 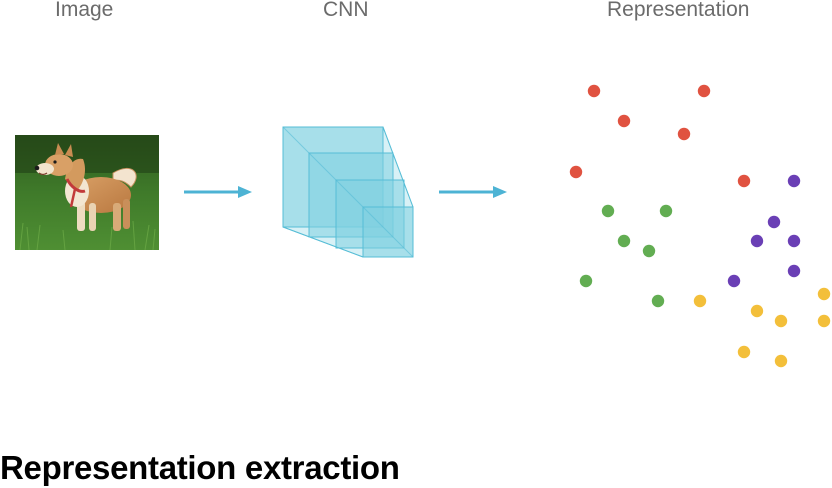 I want to click on cnn-layers-icon, so click(x=348, y=192).